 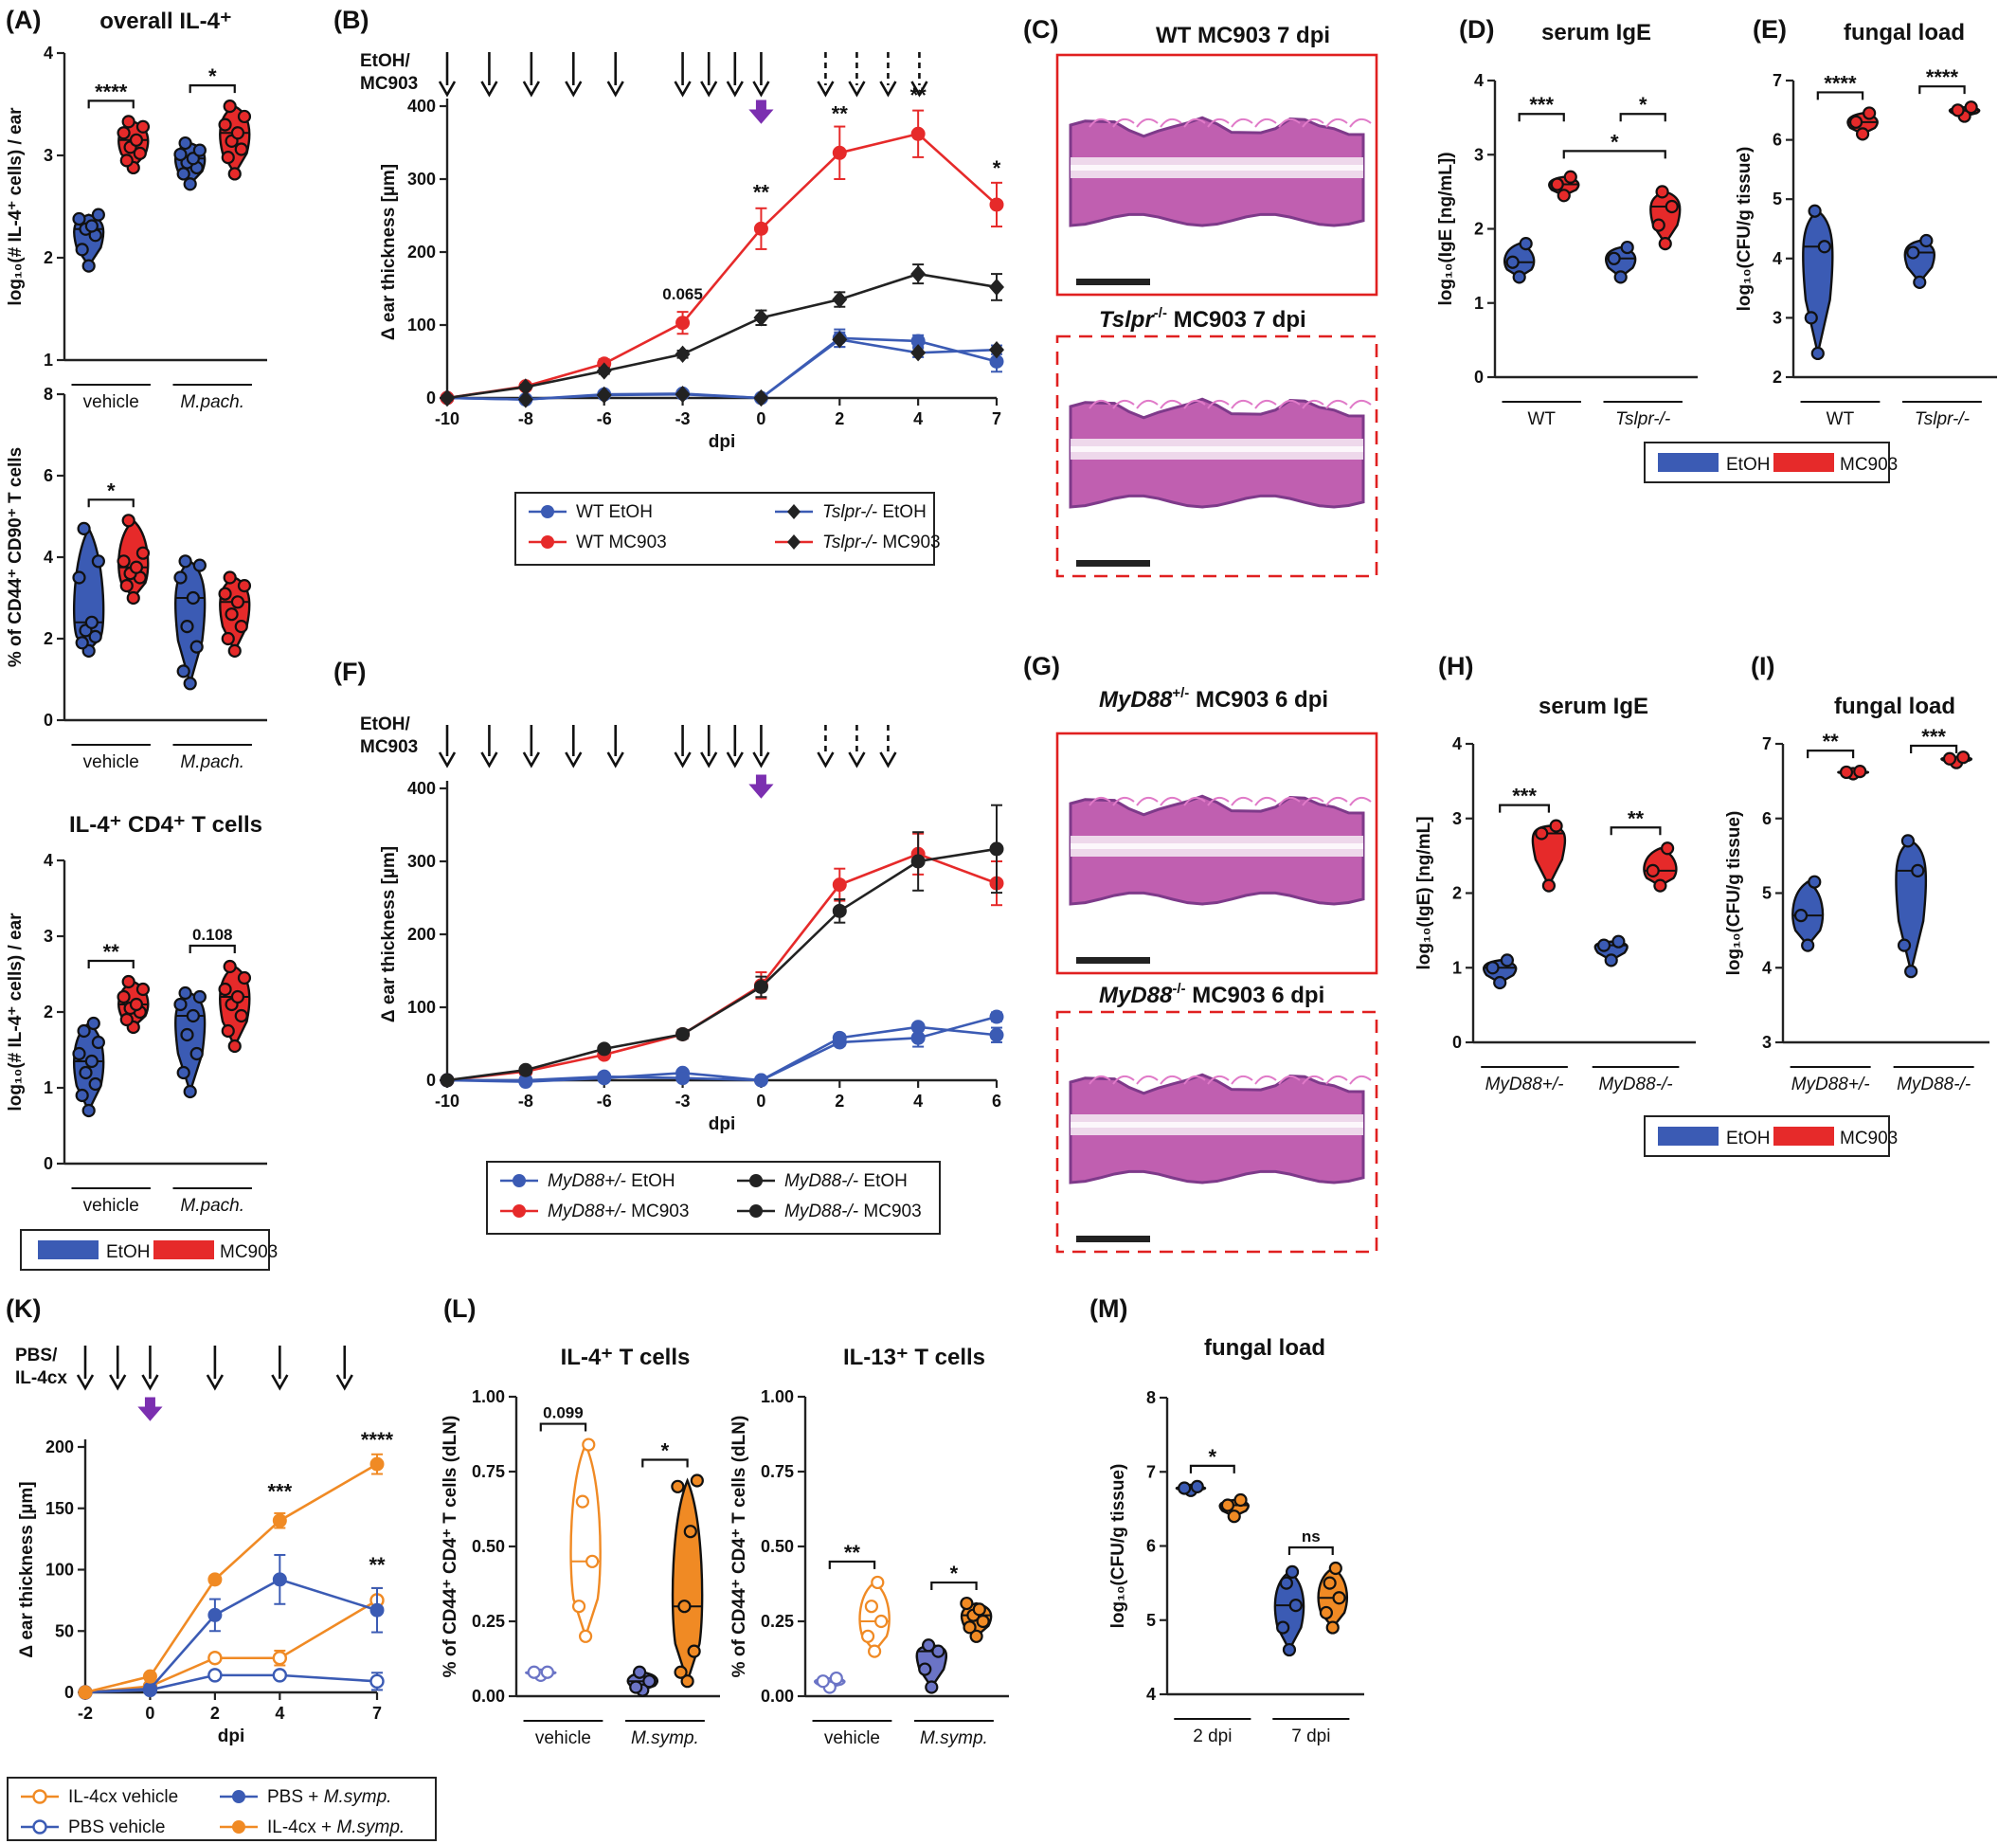 I want to click on y-tick-label: 1, so click(x=1479, y=303).